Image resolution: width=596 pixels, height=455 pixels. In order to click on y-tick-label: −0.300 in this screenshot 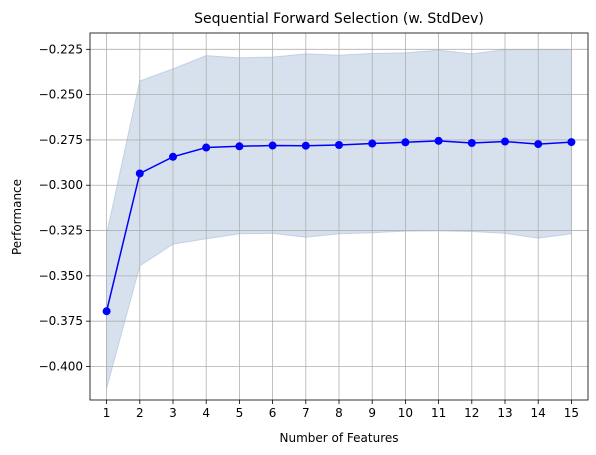, I will do `click(61, 185)`.